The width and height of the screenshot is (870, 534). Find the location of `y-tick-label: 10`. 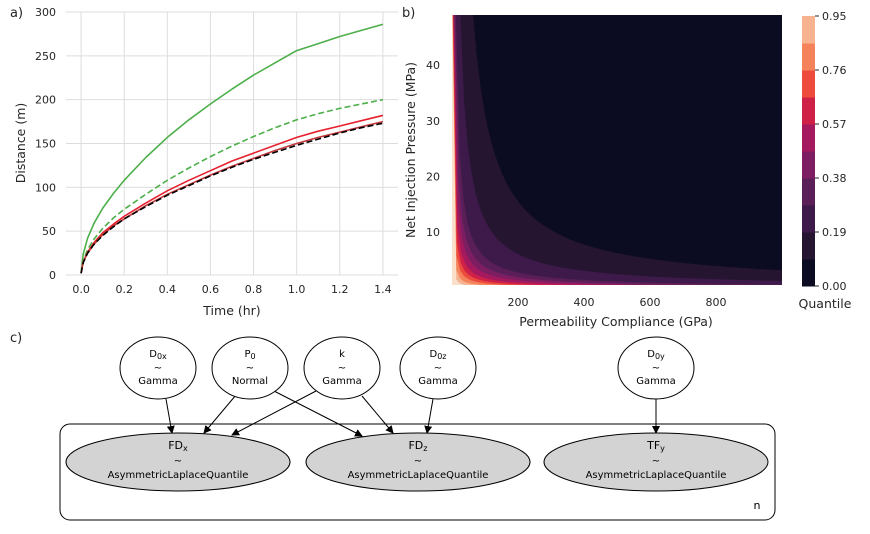

y-tick-label: 10 is located at coordinates (433, 232).